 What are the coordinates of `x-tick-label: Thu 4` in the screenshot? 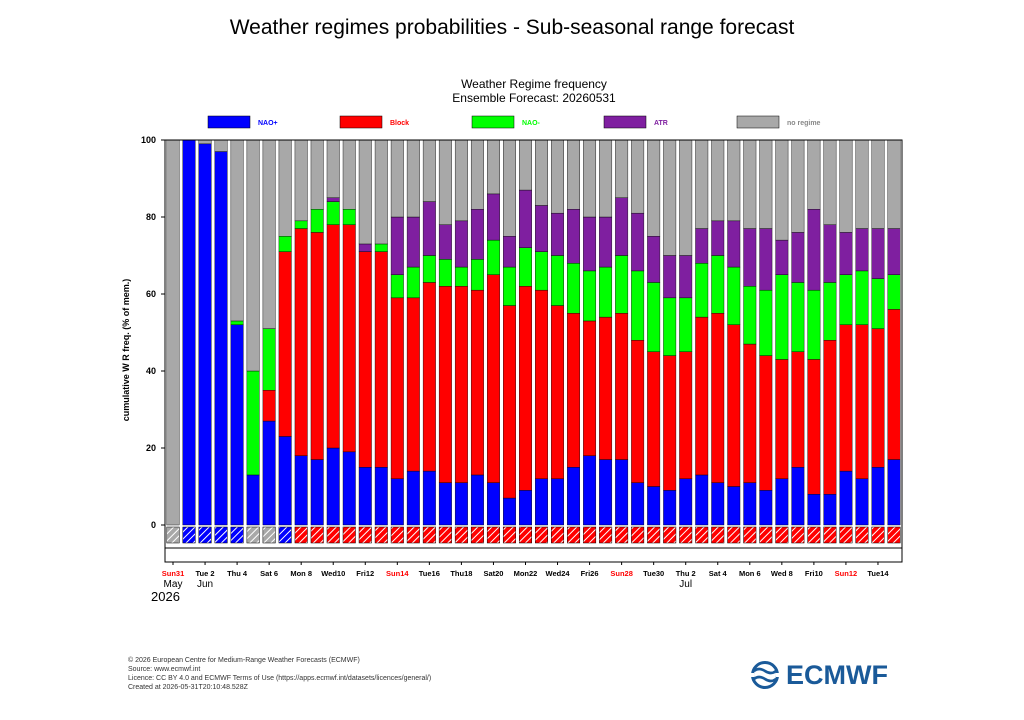 It's located at (237, 573).